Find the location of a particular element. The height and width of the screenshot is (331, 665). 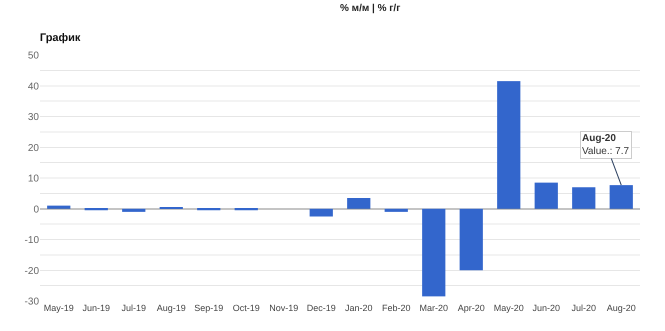

x-tick-label: May-20 is located at coordinates (509, 308).